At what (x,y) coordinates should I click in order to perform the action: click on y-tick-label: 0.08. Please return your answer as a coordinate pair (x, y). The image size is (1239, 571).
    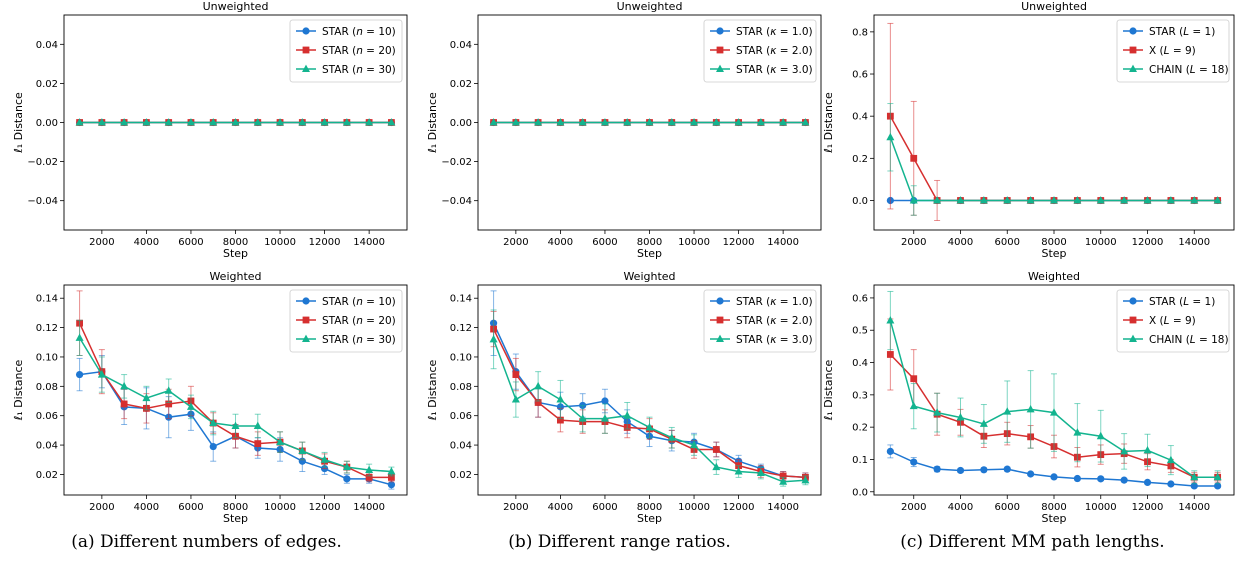
    Looking at the image, I should click on (47, 387).